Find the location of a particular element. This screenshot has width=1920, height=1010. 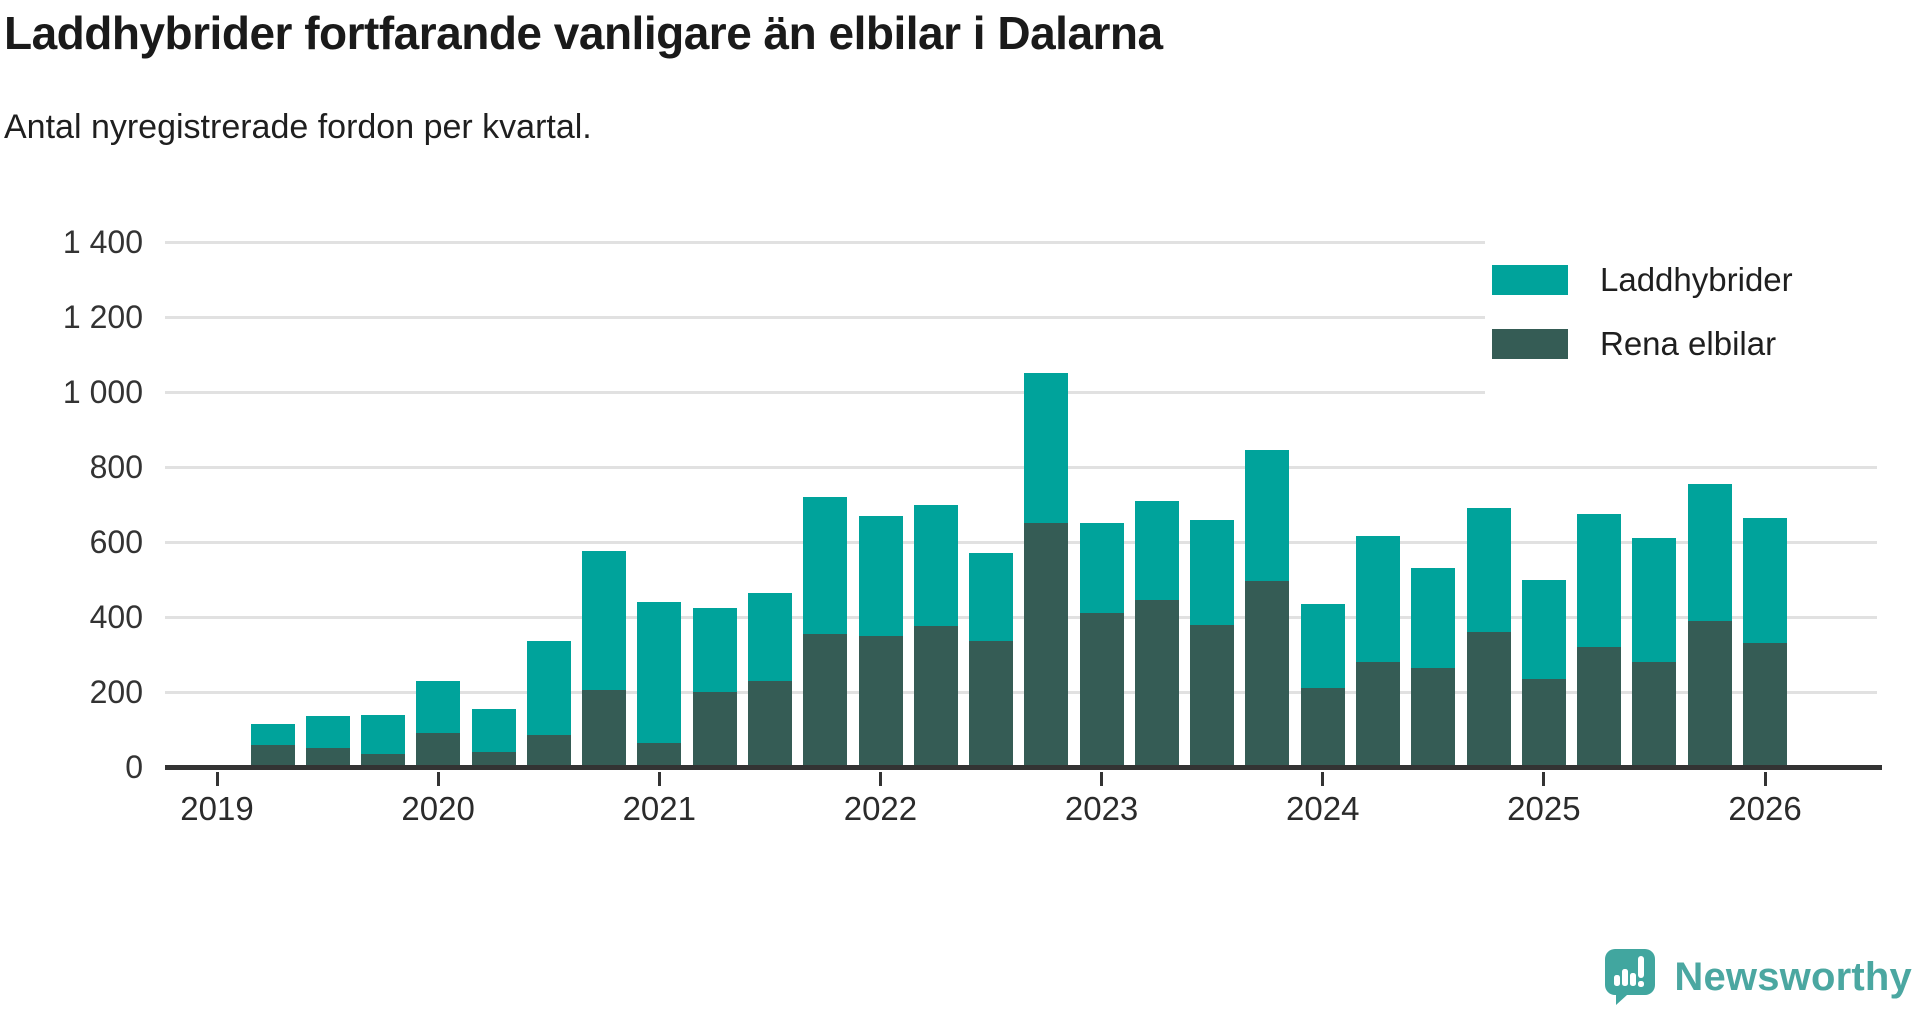

y-tick-label: 0 is located at coordinates (134, 767).